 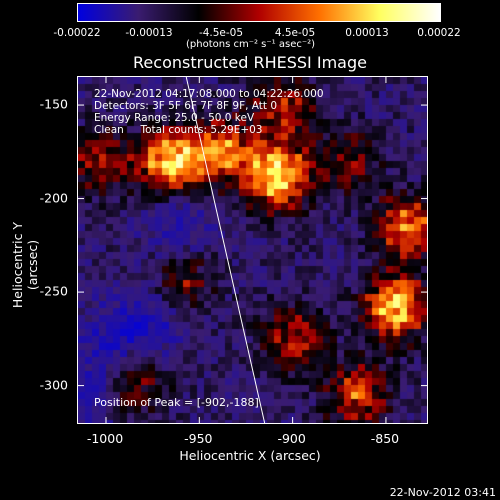 I want to click on y-tick-label: -150, so click(x=53, y=104).